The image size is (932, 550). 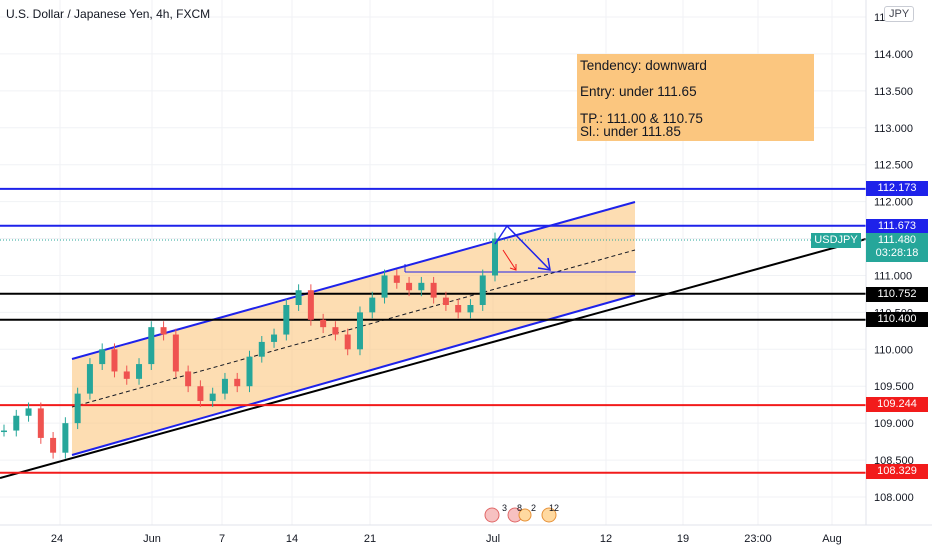 I want to click on y-tick-label: 112.000, so click(x=893, y=203).